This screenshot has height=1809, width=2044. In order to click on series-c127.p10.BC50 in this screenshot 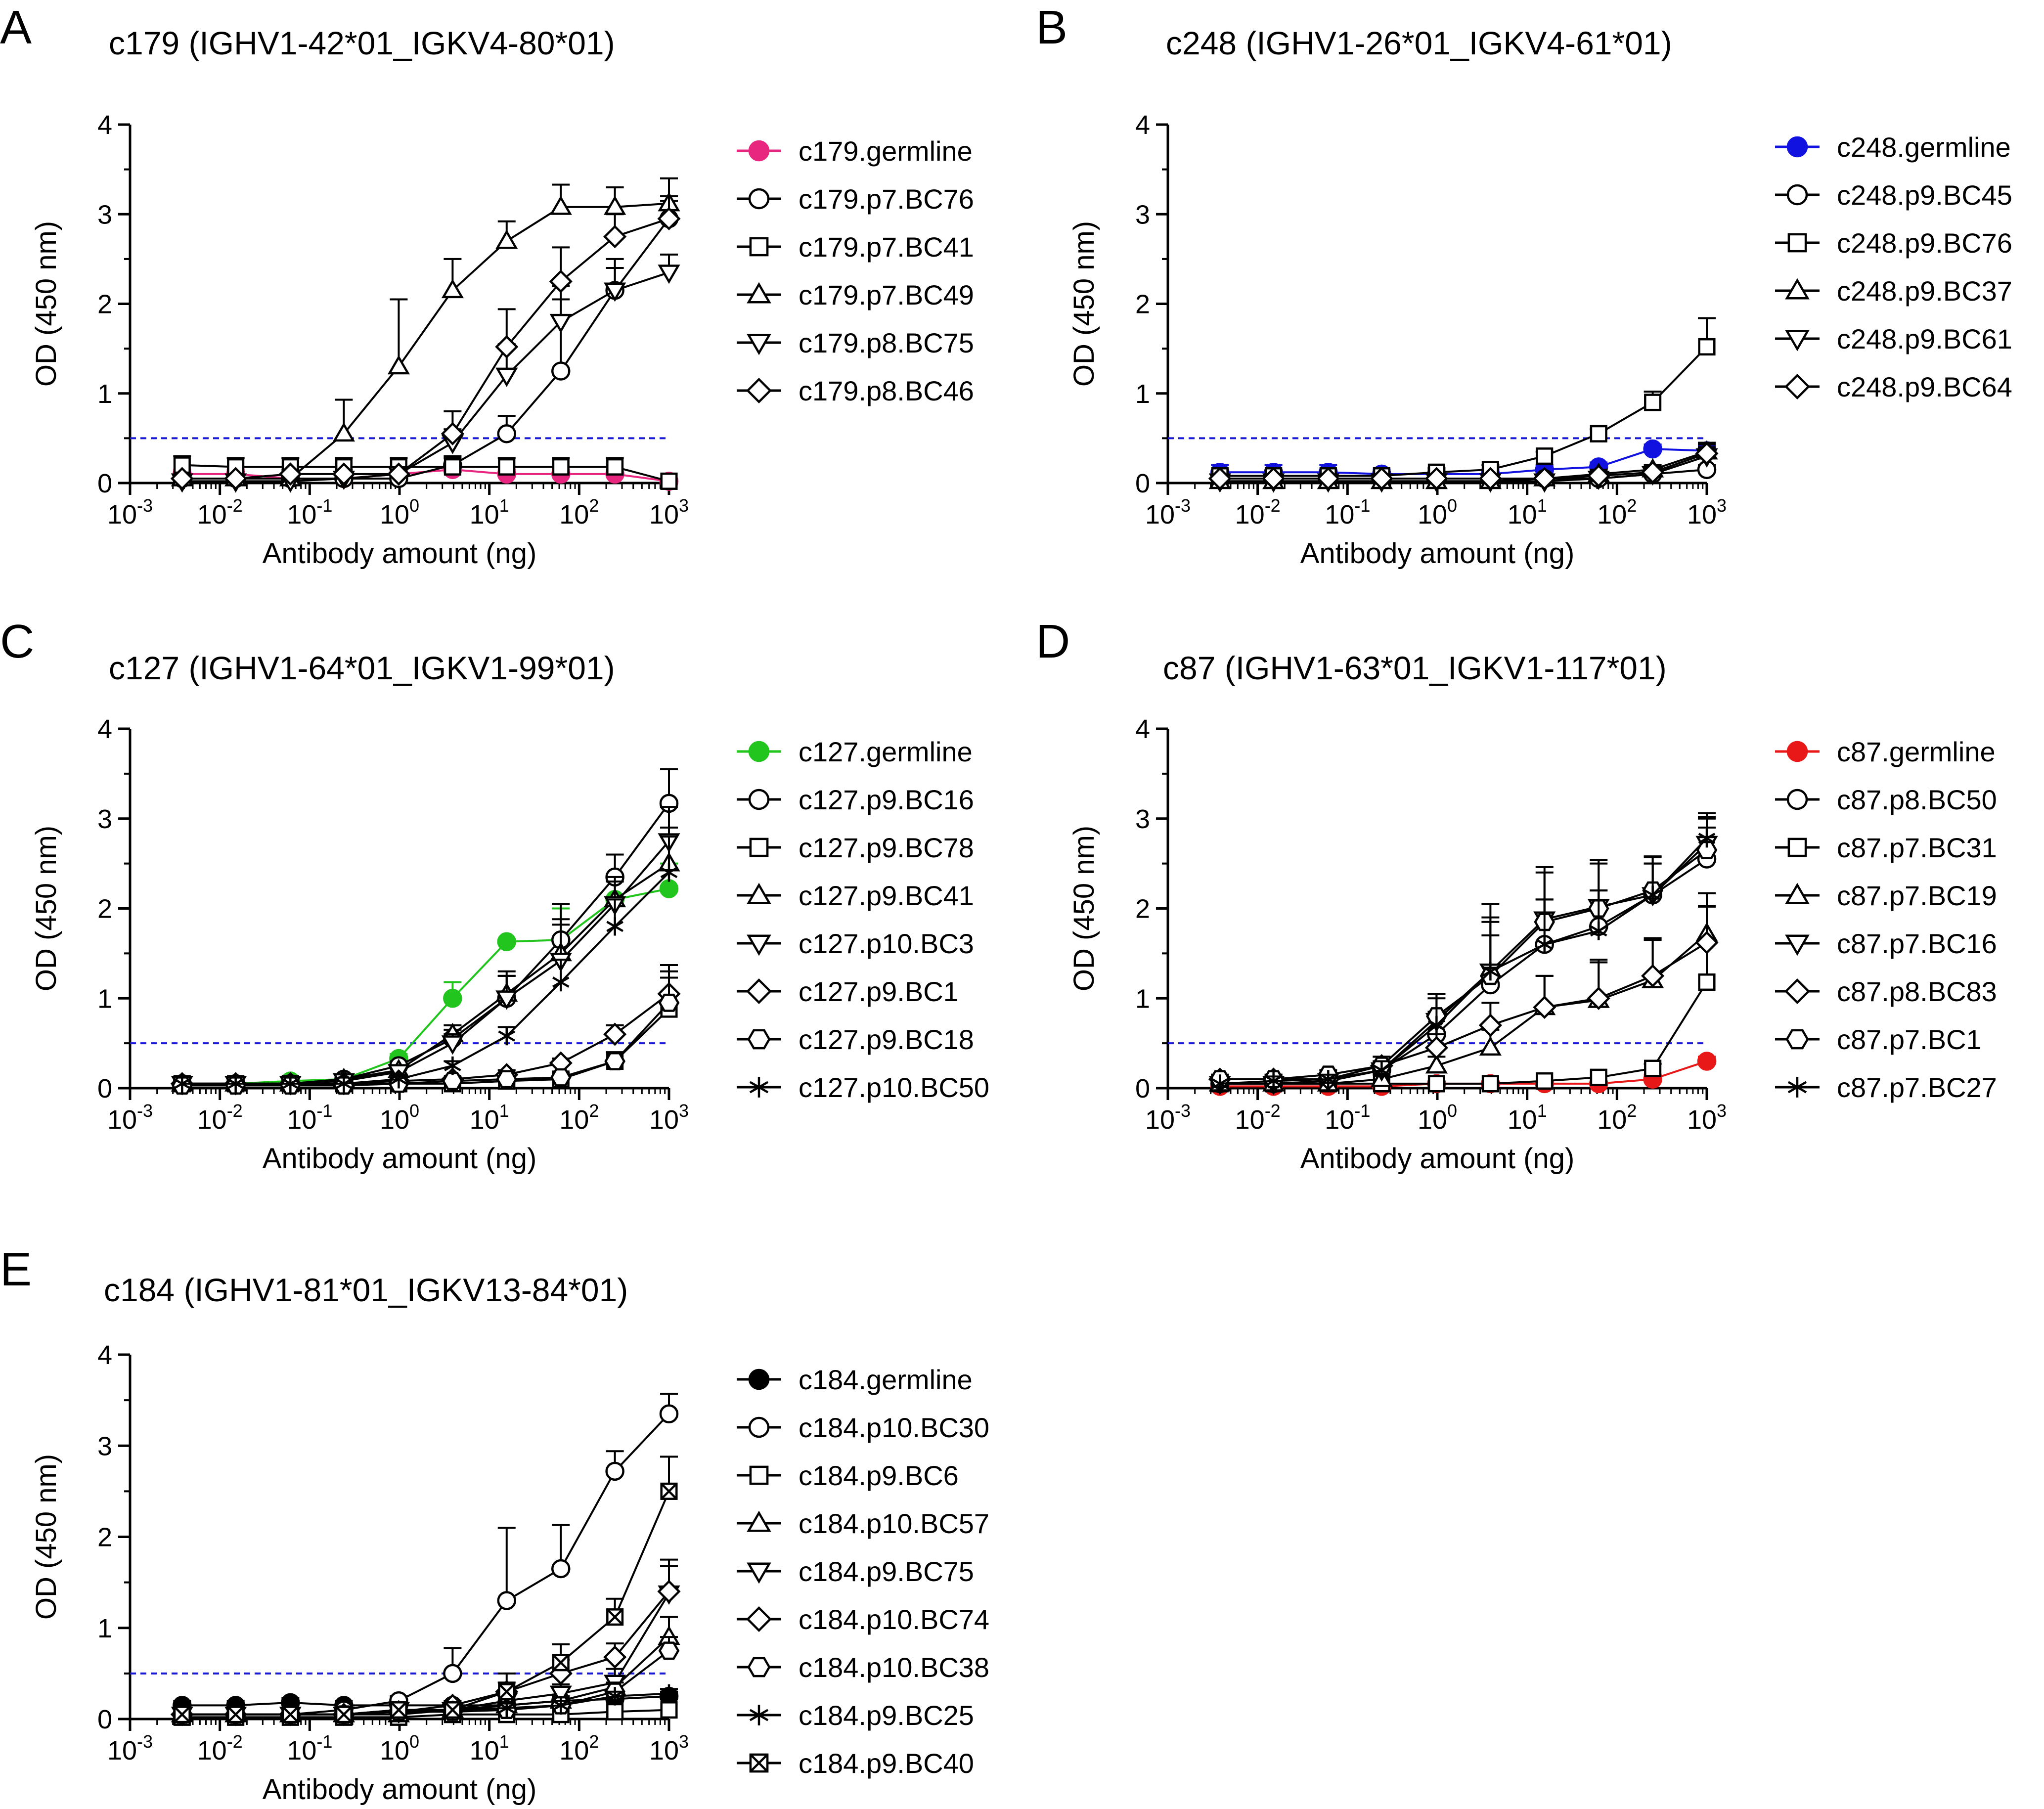, I will do `click(426, 964)`.